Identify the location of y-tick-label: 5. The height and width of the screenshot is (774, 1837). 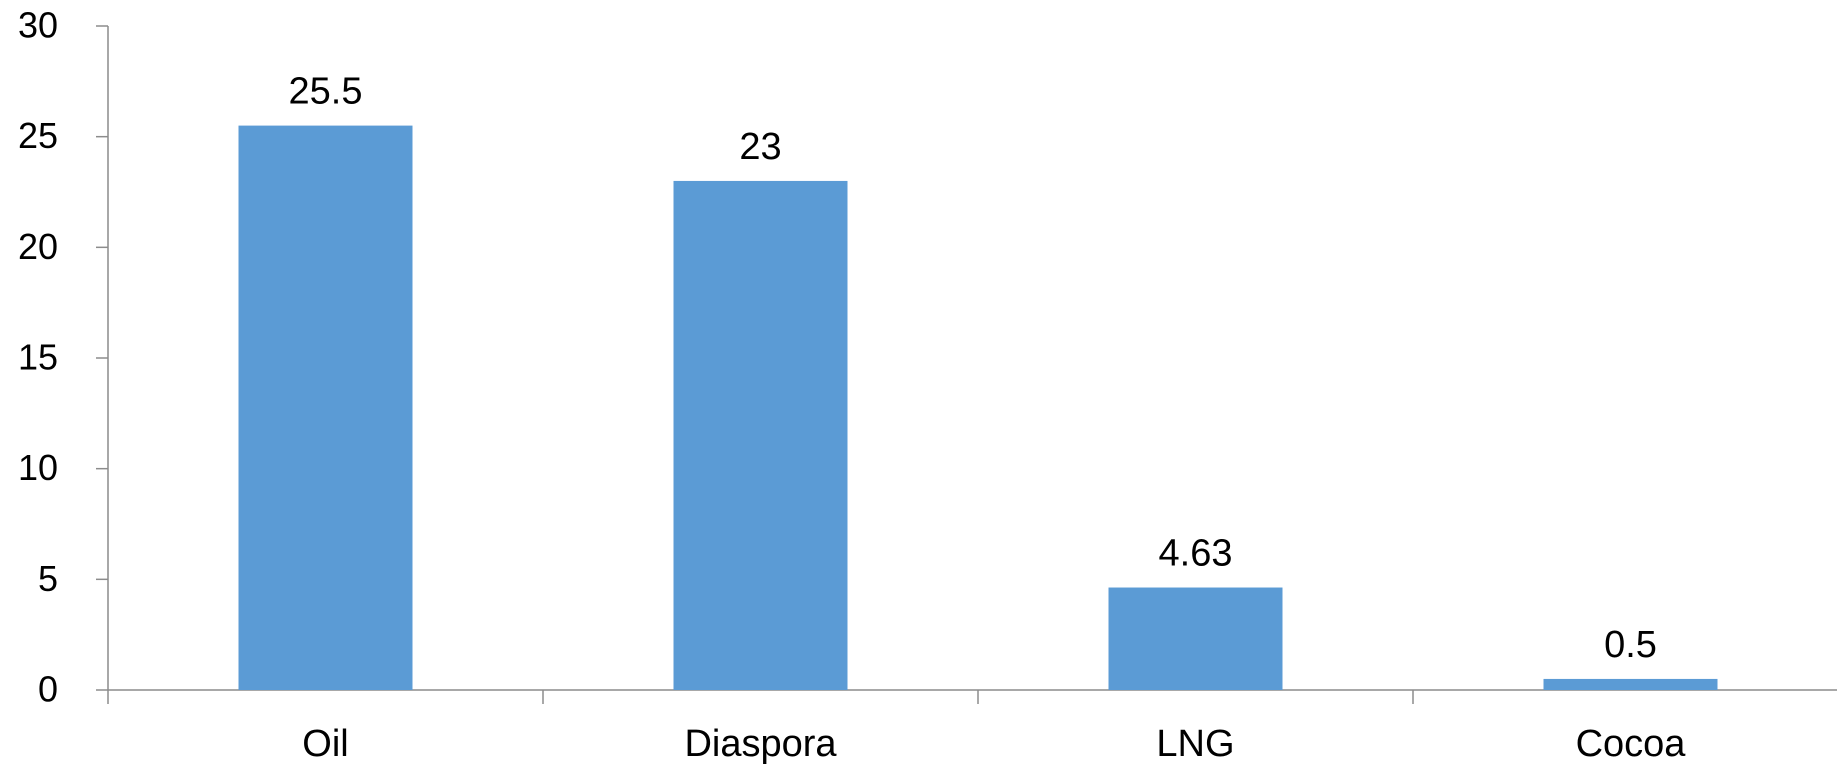
(48, 578).